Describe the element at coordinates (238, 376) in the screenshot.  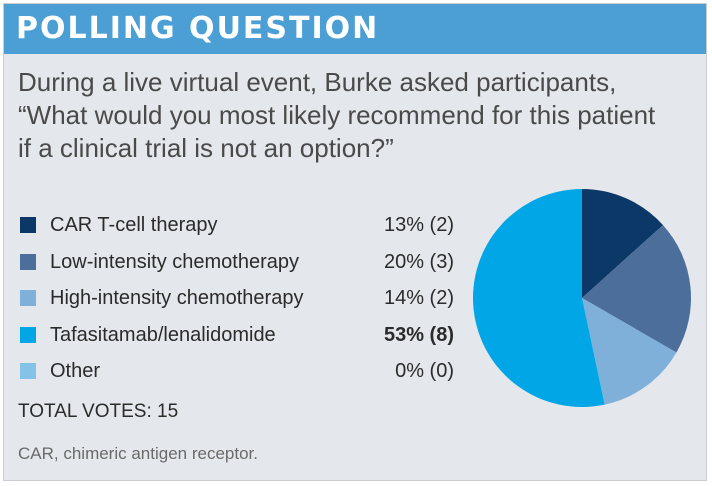
I see `legend-item-other: Other 0% (0)` at that location.